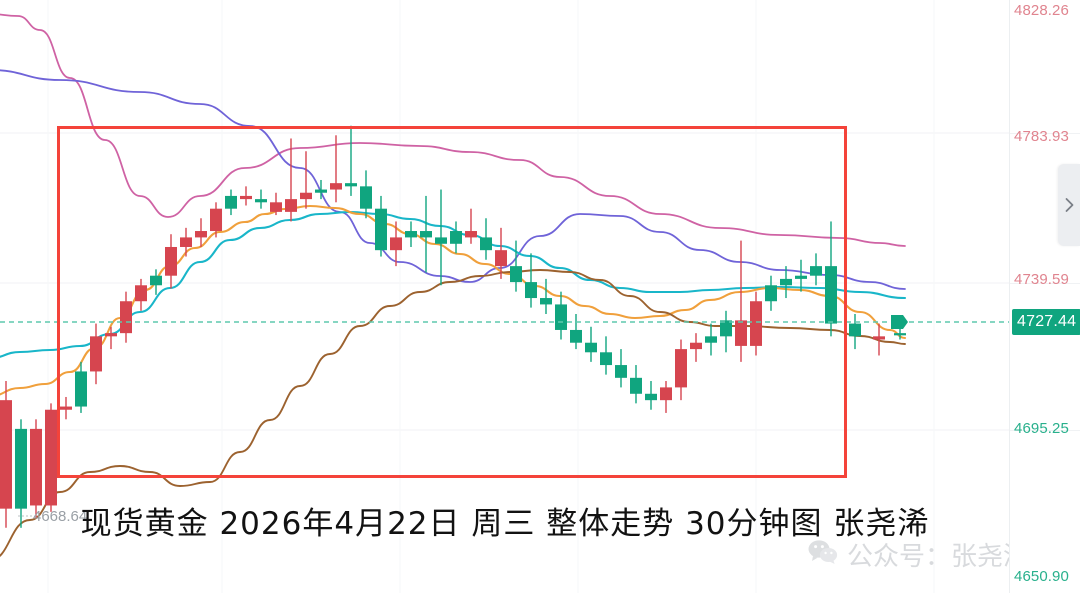  I want to click on chevron-right-icon, so click(1069, 205).